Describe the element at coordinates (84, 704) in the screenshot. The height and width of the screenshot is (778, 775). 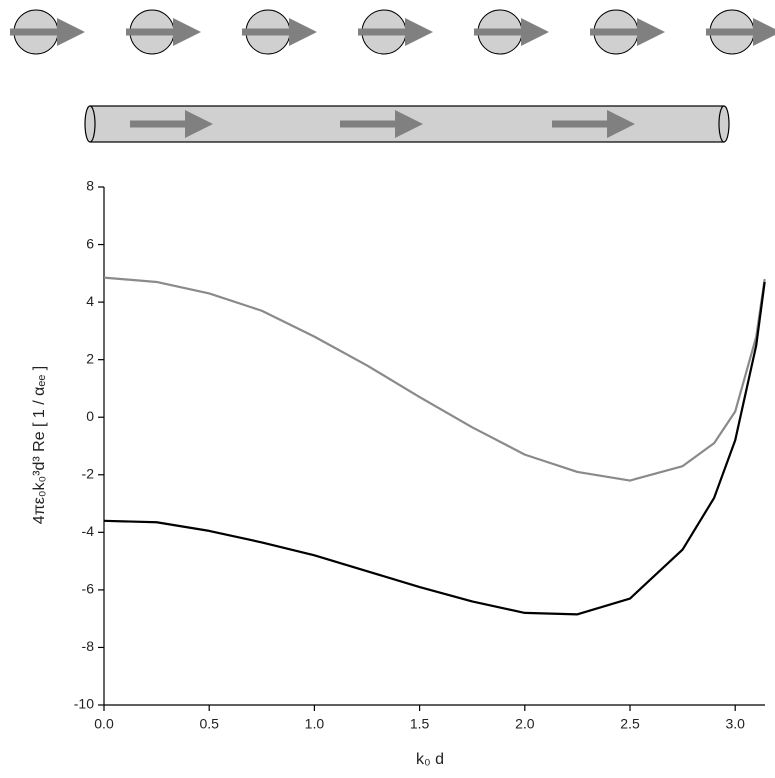
I see `y-tick-label: -10` at that location.